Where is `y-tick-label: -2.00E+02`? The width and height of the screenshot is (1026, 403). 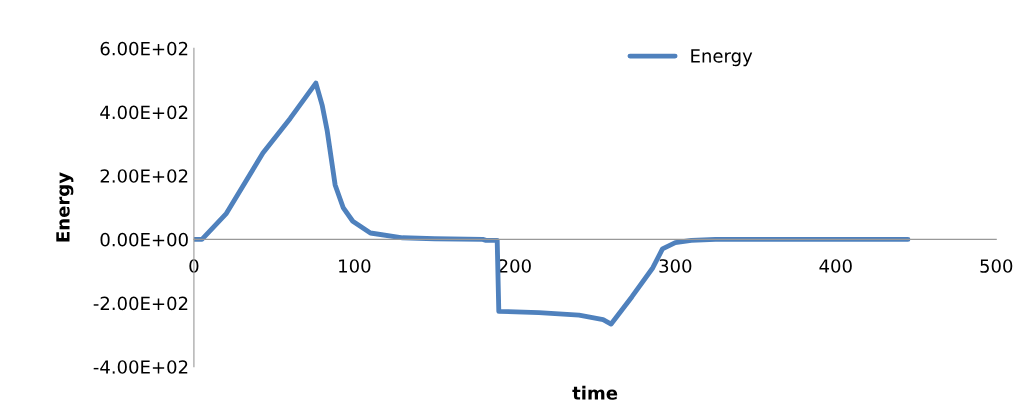 y-tick-label: -2.00E+02 is located at coordinates (140, 303).